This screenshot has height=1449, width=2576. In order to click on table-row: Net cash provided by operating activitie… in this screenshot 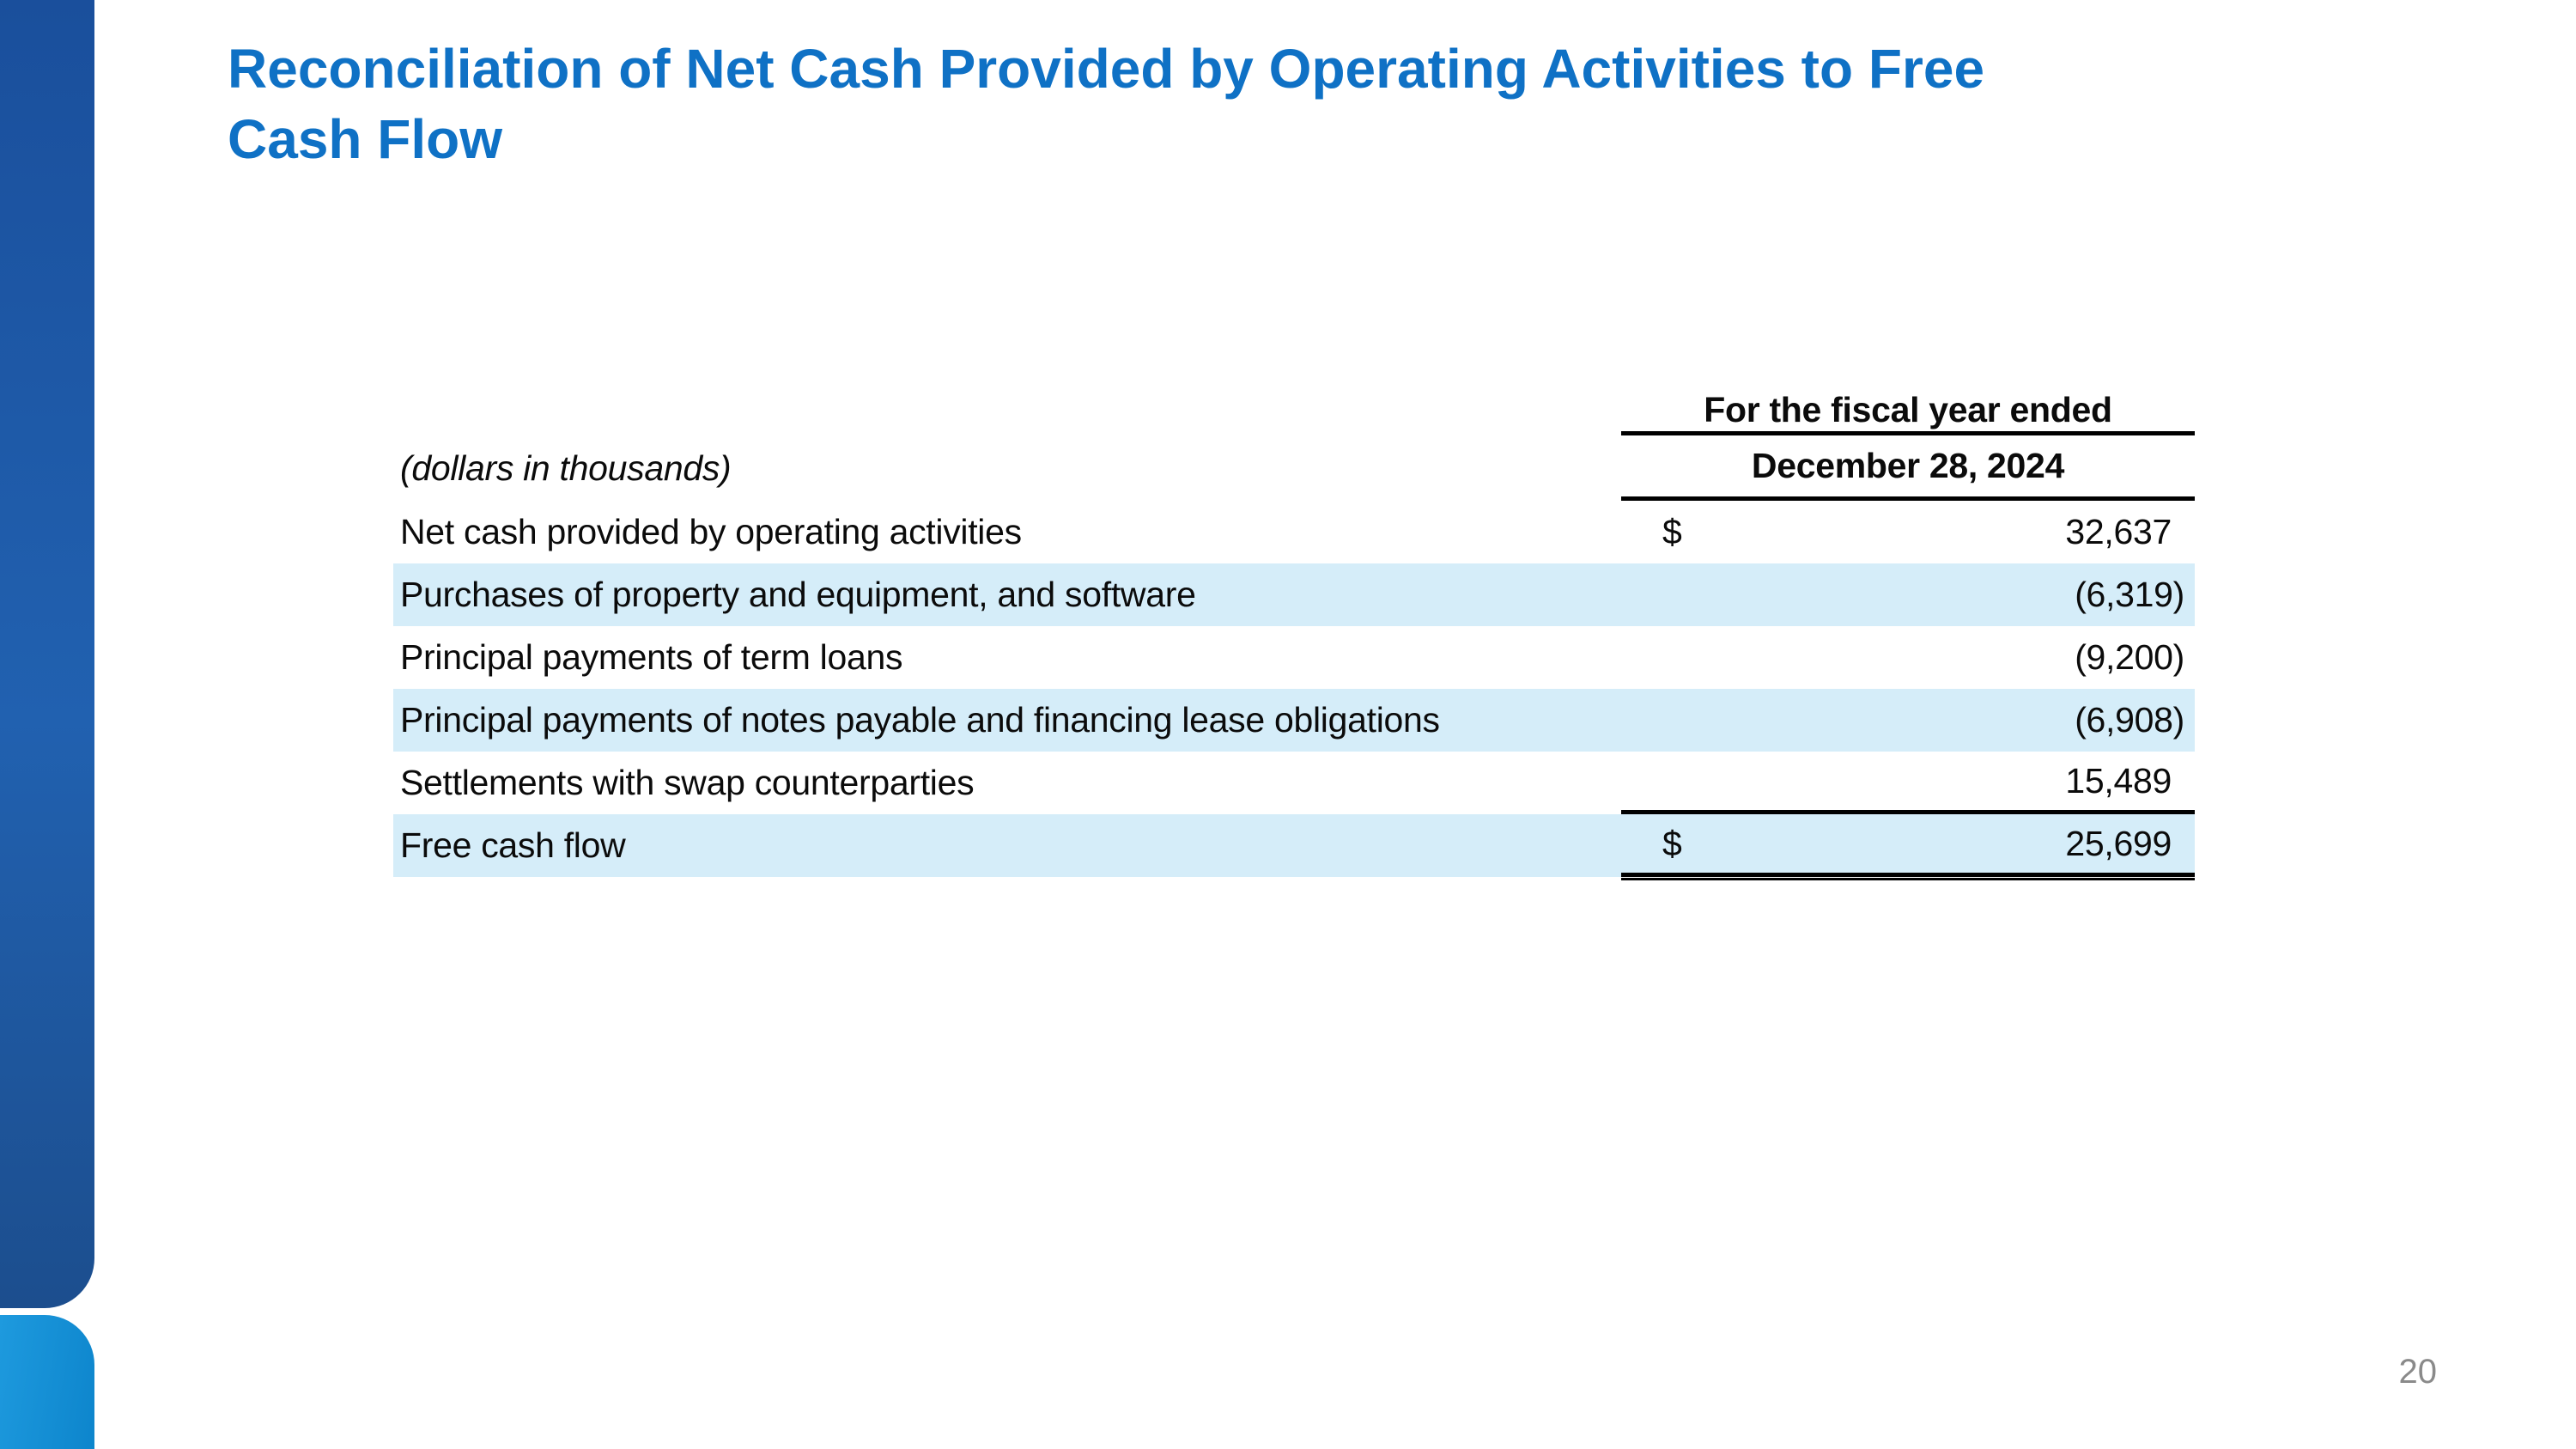, I will do `click(1294, 532)`.